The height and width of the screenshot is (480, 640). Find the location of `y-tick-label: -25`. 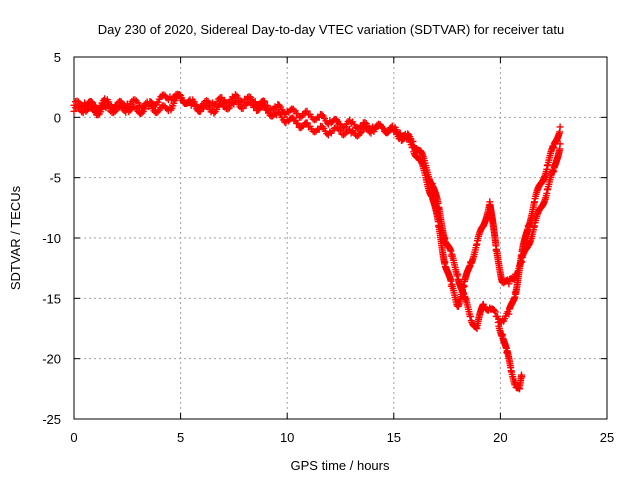

y-tick-label: -25 is located at coordinates (51, 419).